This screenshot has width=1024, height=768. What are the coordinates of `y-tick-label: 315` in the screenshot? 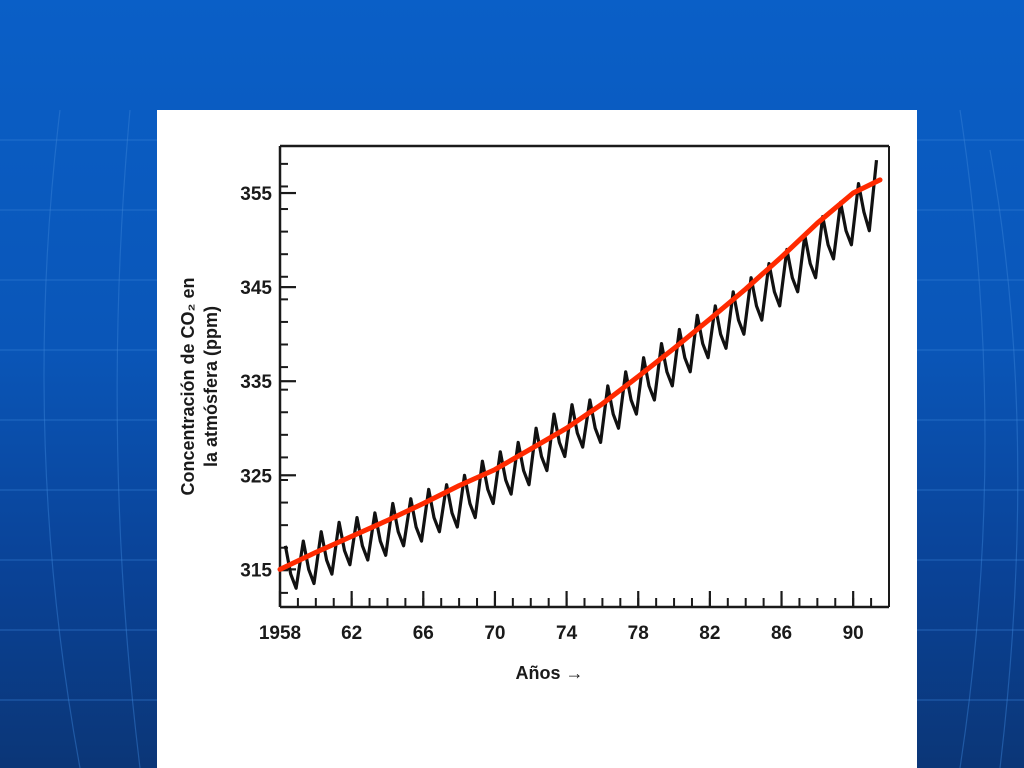 It's located at (256, 570).